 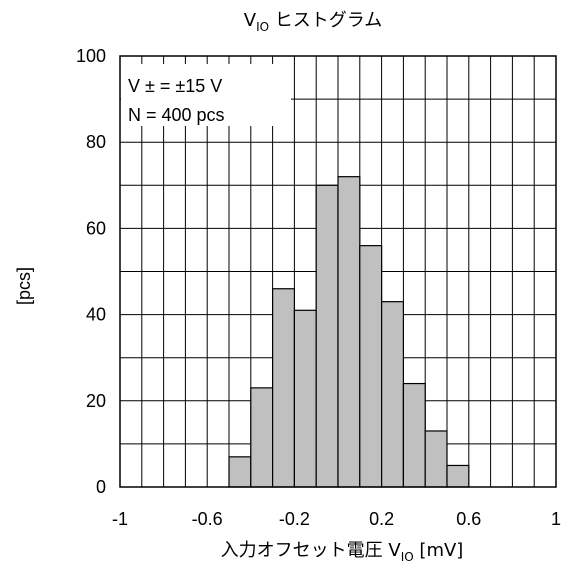 What do you see at coordinates (176, 115) in the screenshot?
I see `annotation-count: N = 400 pcs` at bounding box center [176, 115].